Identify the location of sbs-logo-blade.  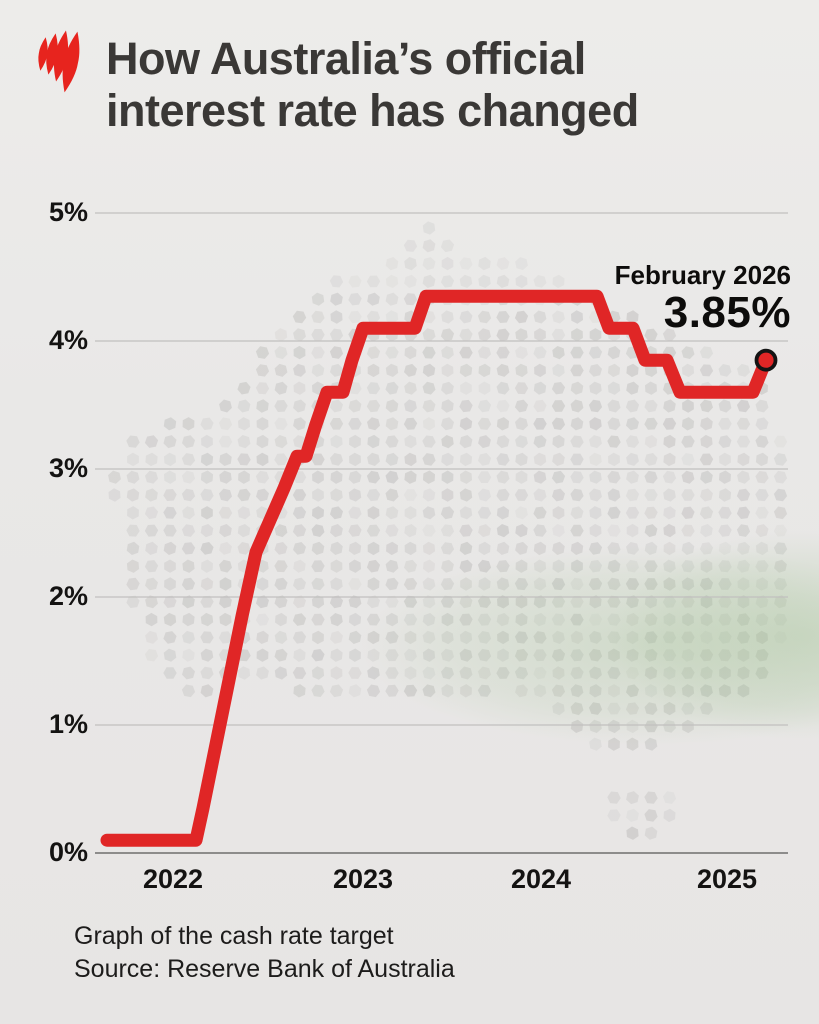
(52, 54).